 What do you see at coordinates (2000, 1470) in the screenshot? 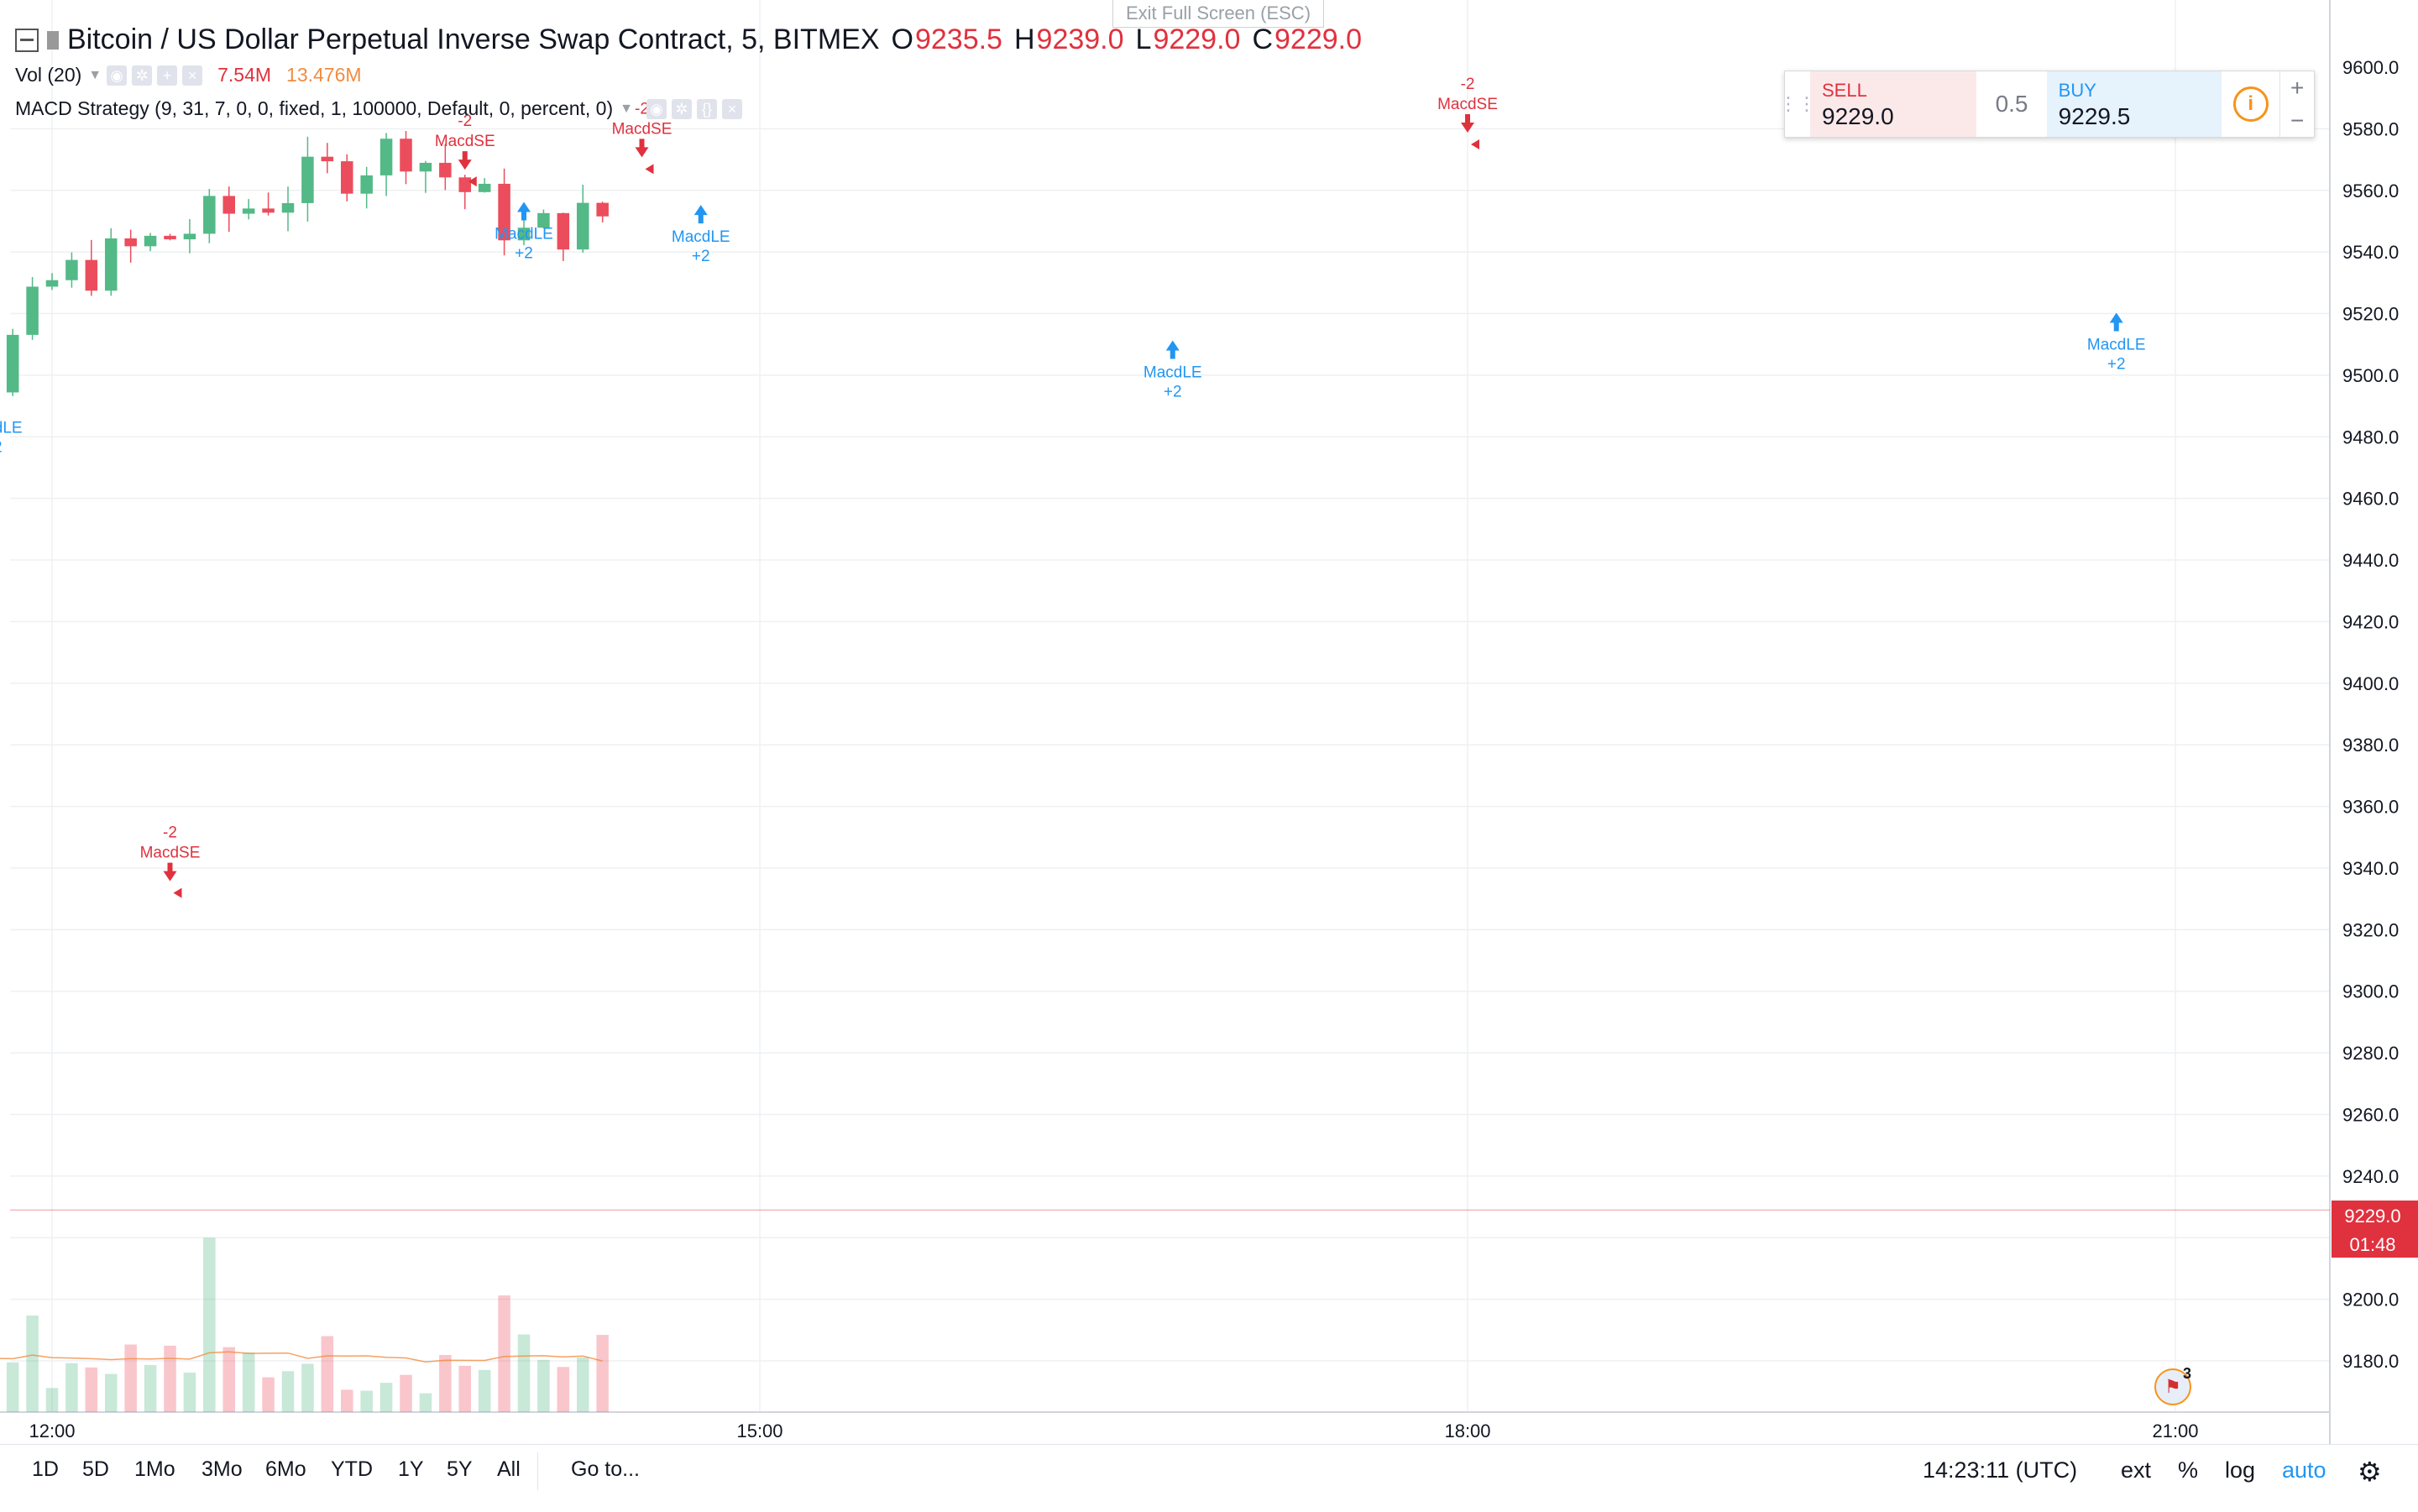
I see `utc-clock: 14:23:11 (UTC)` at bounding box center [2000, 1470].